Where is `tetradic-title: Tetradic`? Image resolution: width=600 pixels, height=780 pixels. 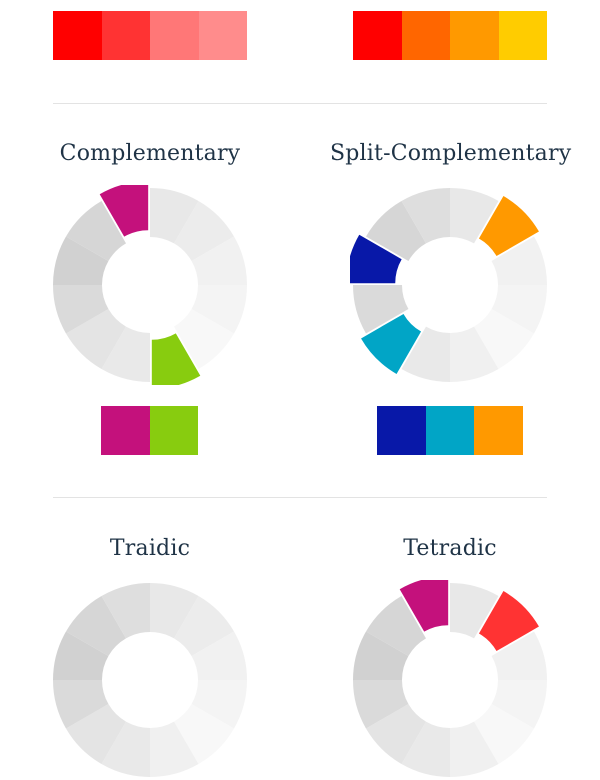
tetradic-title: Tetradic is located at coordinates (450, 548).